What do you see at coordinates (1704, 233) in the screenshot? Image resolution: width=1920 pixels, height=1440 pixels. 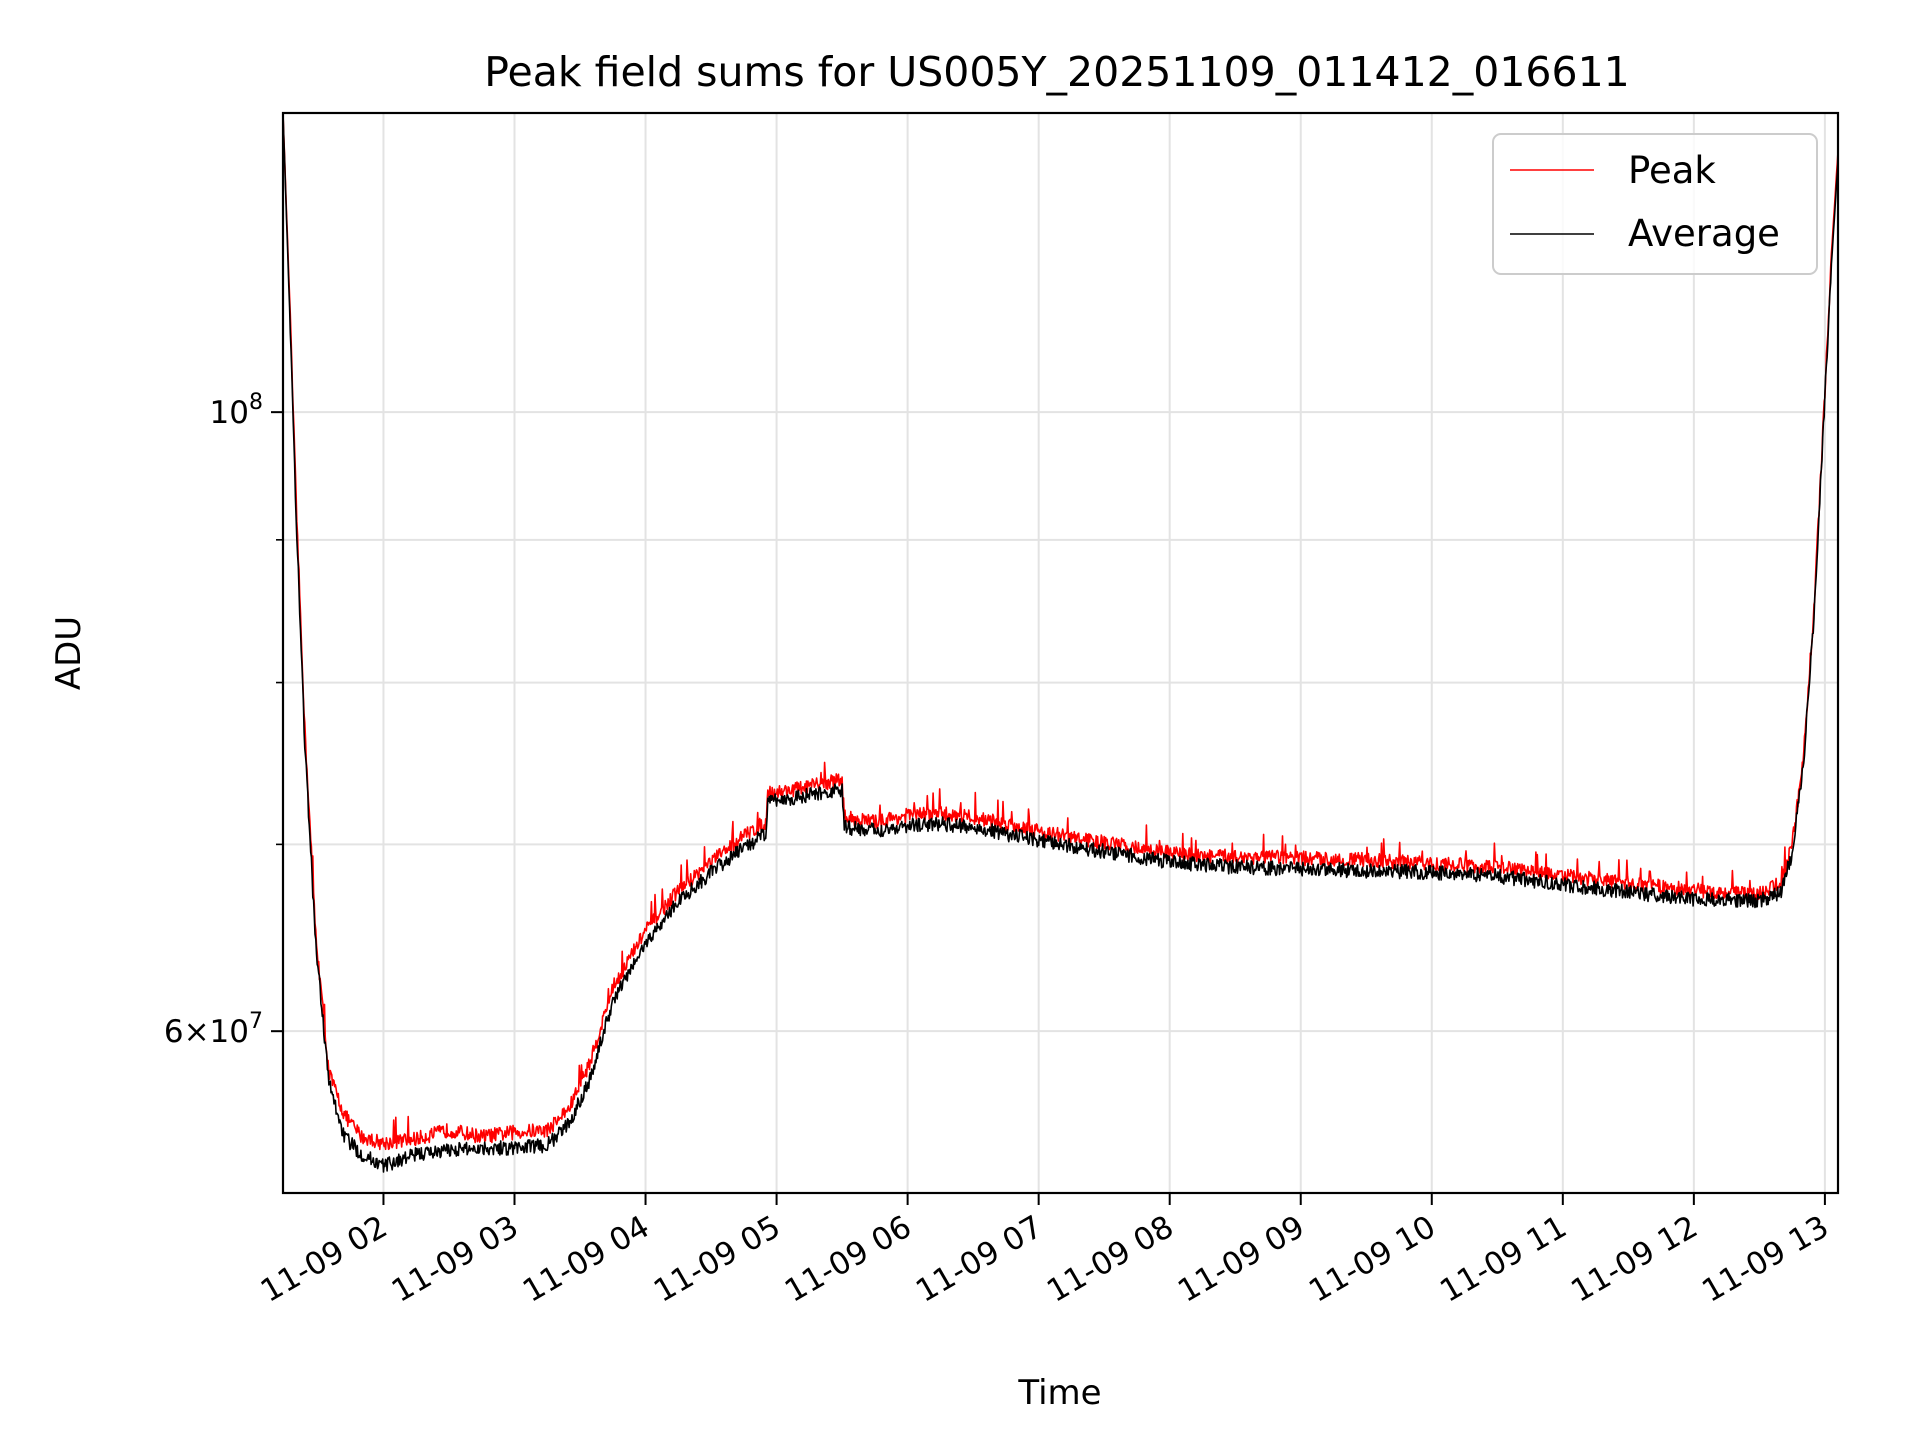 I see `legend-label-average: Average` at bounding box center [1704, 233].